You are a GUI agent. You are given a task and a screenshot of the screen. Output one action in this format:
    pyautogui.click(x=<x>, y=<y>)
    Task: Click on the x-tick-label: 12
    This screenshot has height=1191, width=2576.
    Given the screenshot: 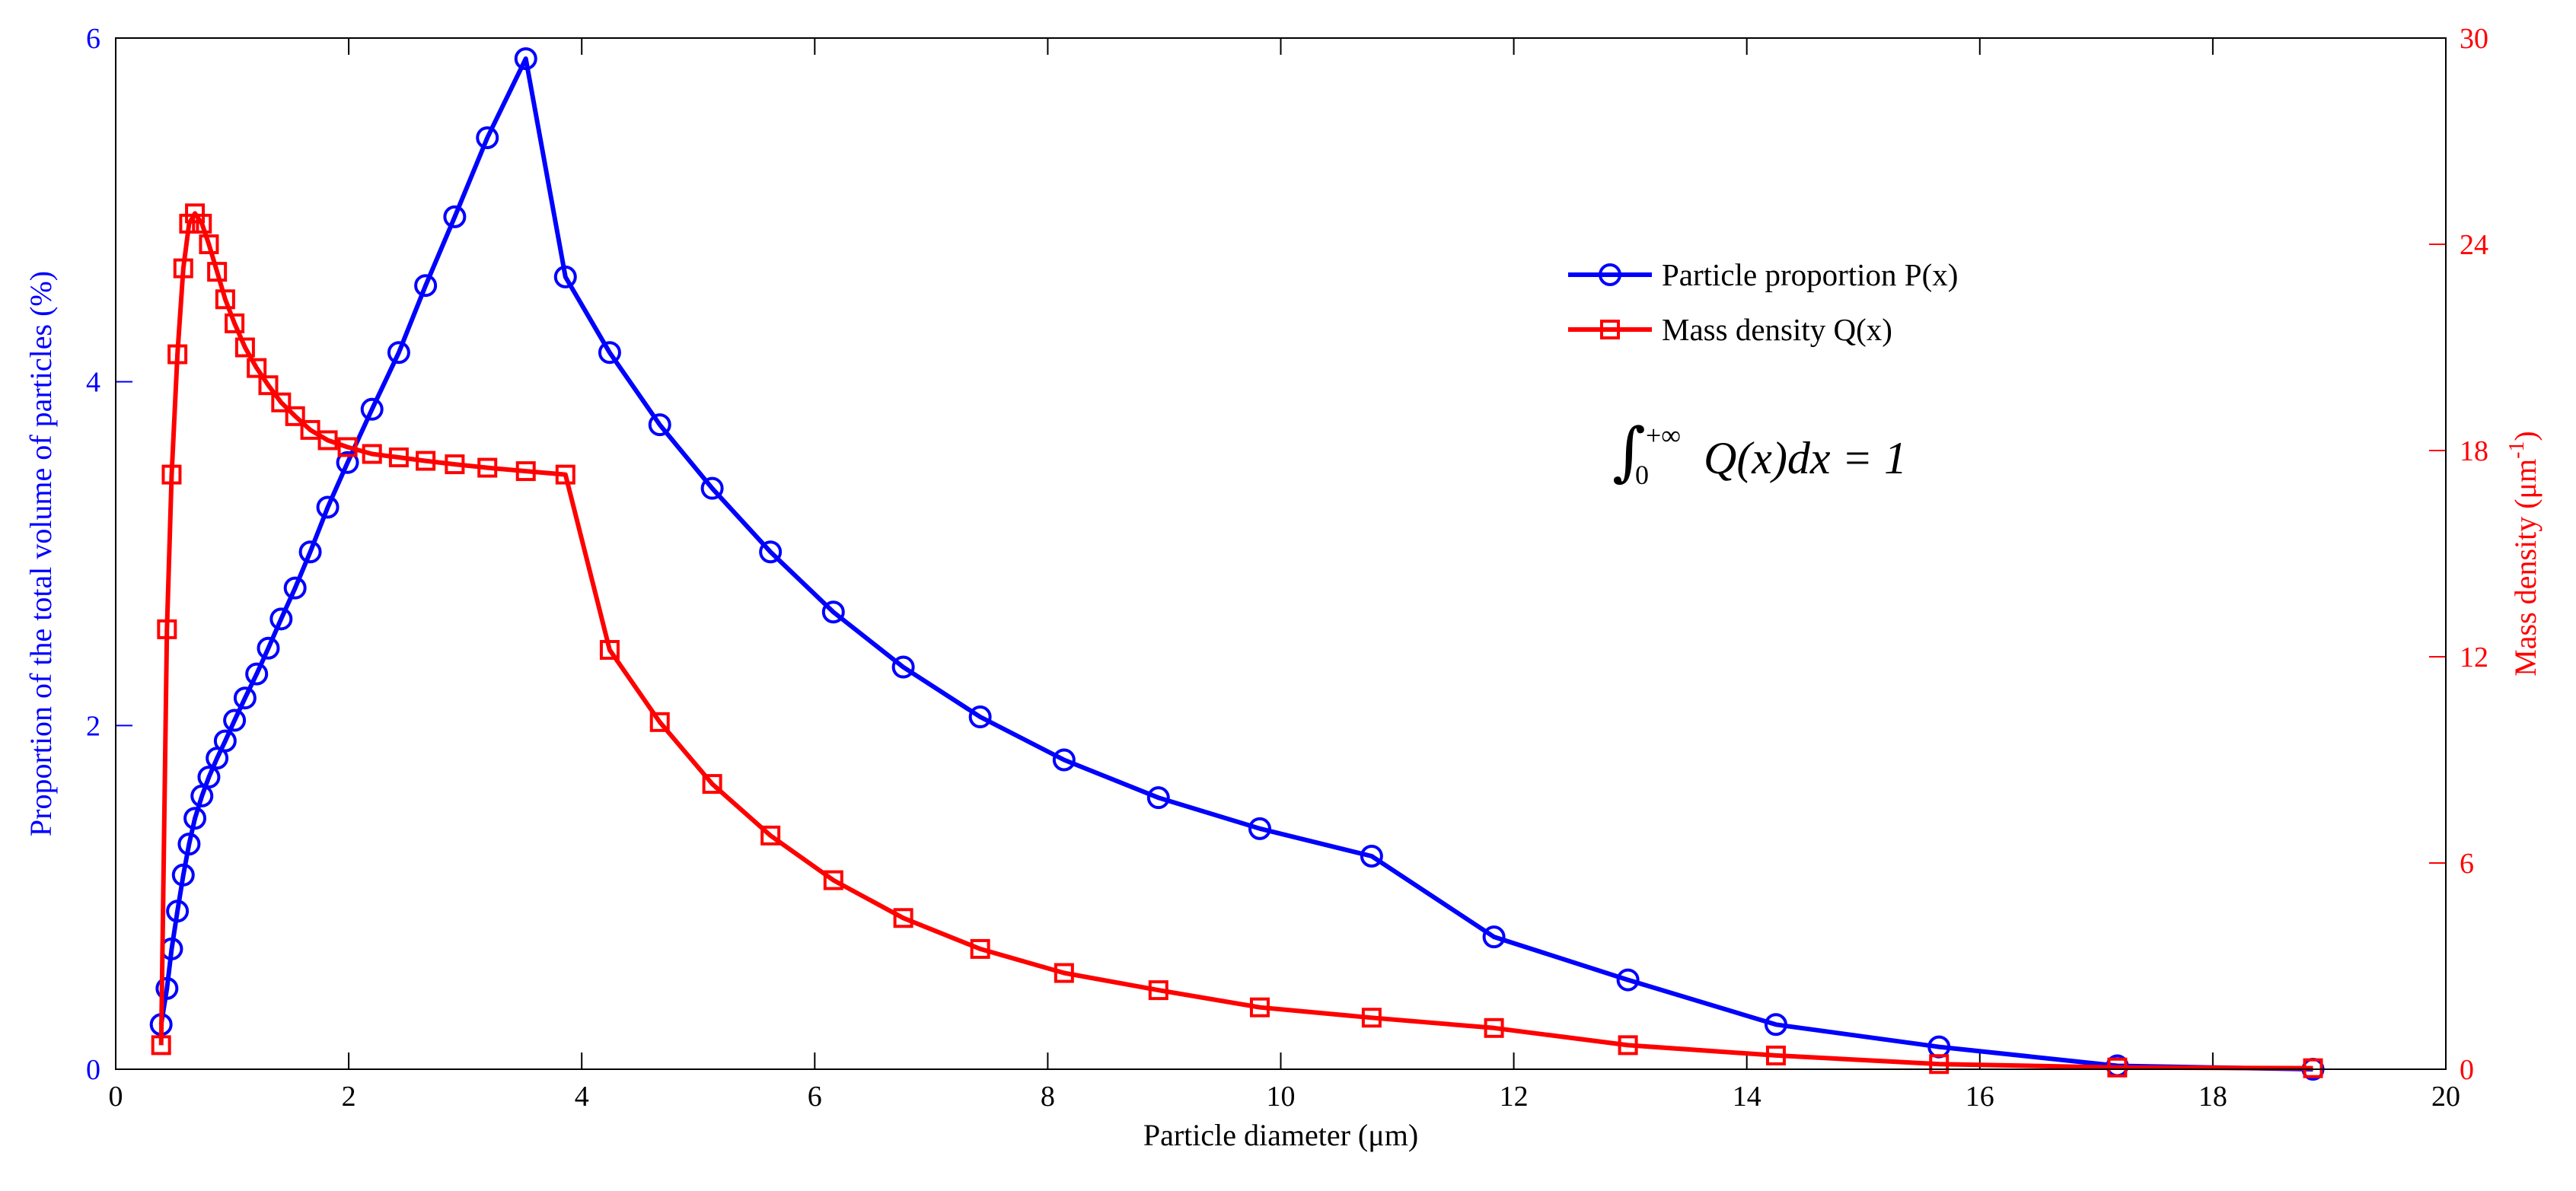 What is the action you would take?
    pyautogui.click(x=1515, y=1097)
    